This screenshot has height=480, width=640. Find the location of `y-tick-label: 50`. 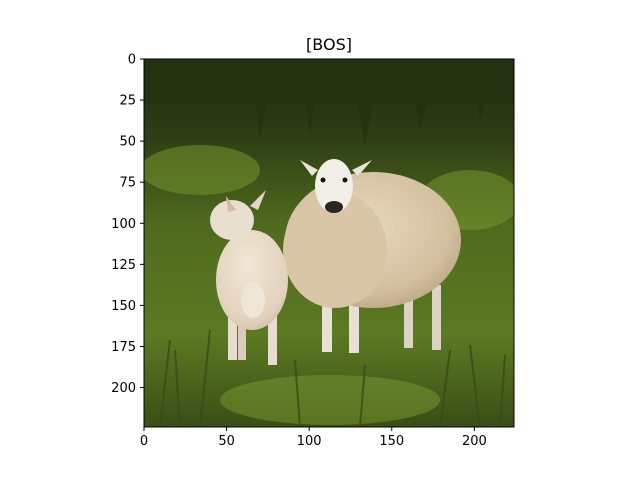

y-tick-label: 50 is located at coordinates (127, 142).